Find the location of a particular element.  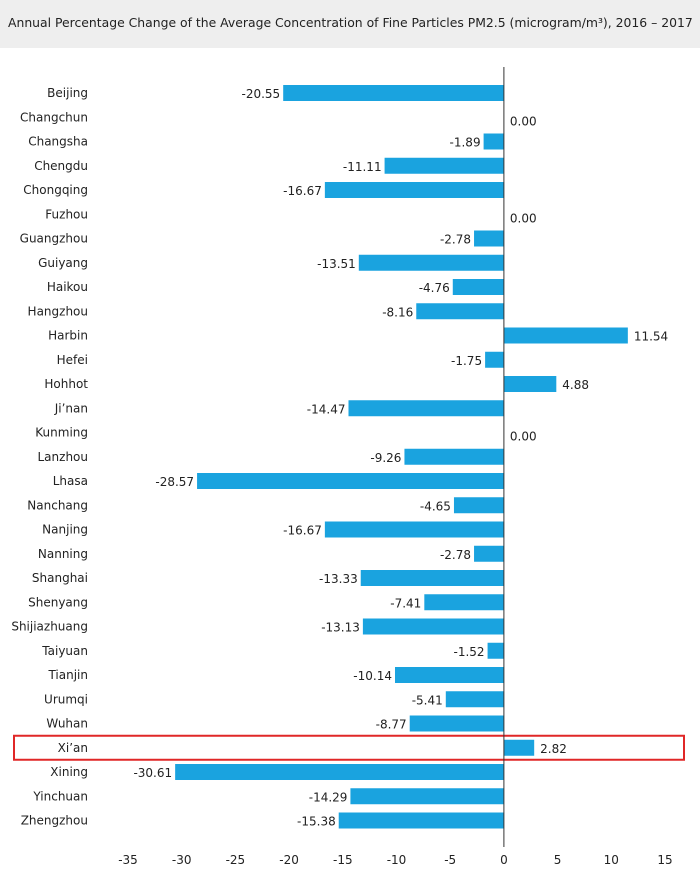

value-label: -13.33 is located at coordinates (338, 579).